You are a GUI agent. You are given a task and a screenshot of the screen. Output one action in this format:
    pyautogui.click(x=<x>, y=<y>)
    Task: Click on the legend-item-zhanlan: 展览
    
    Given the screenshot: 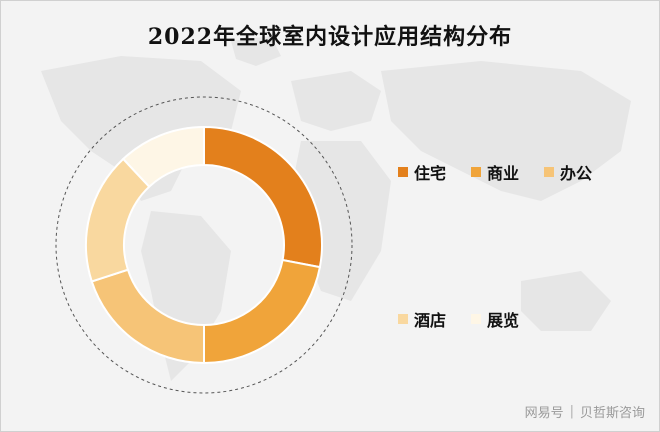 What is the action you would take?
    pyautogui.click(x=495, y=319)
    